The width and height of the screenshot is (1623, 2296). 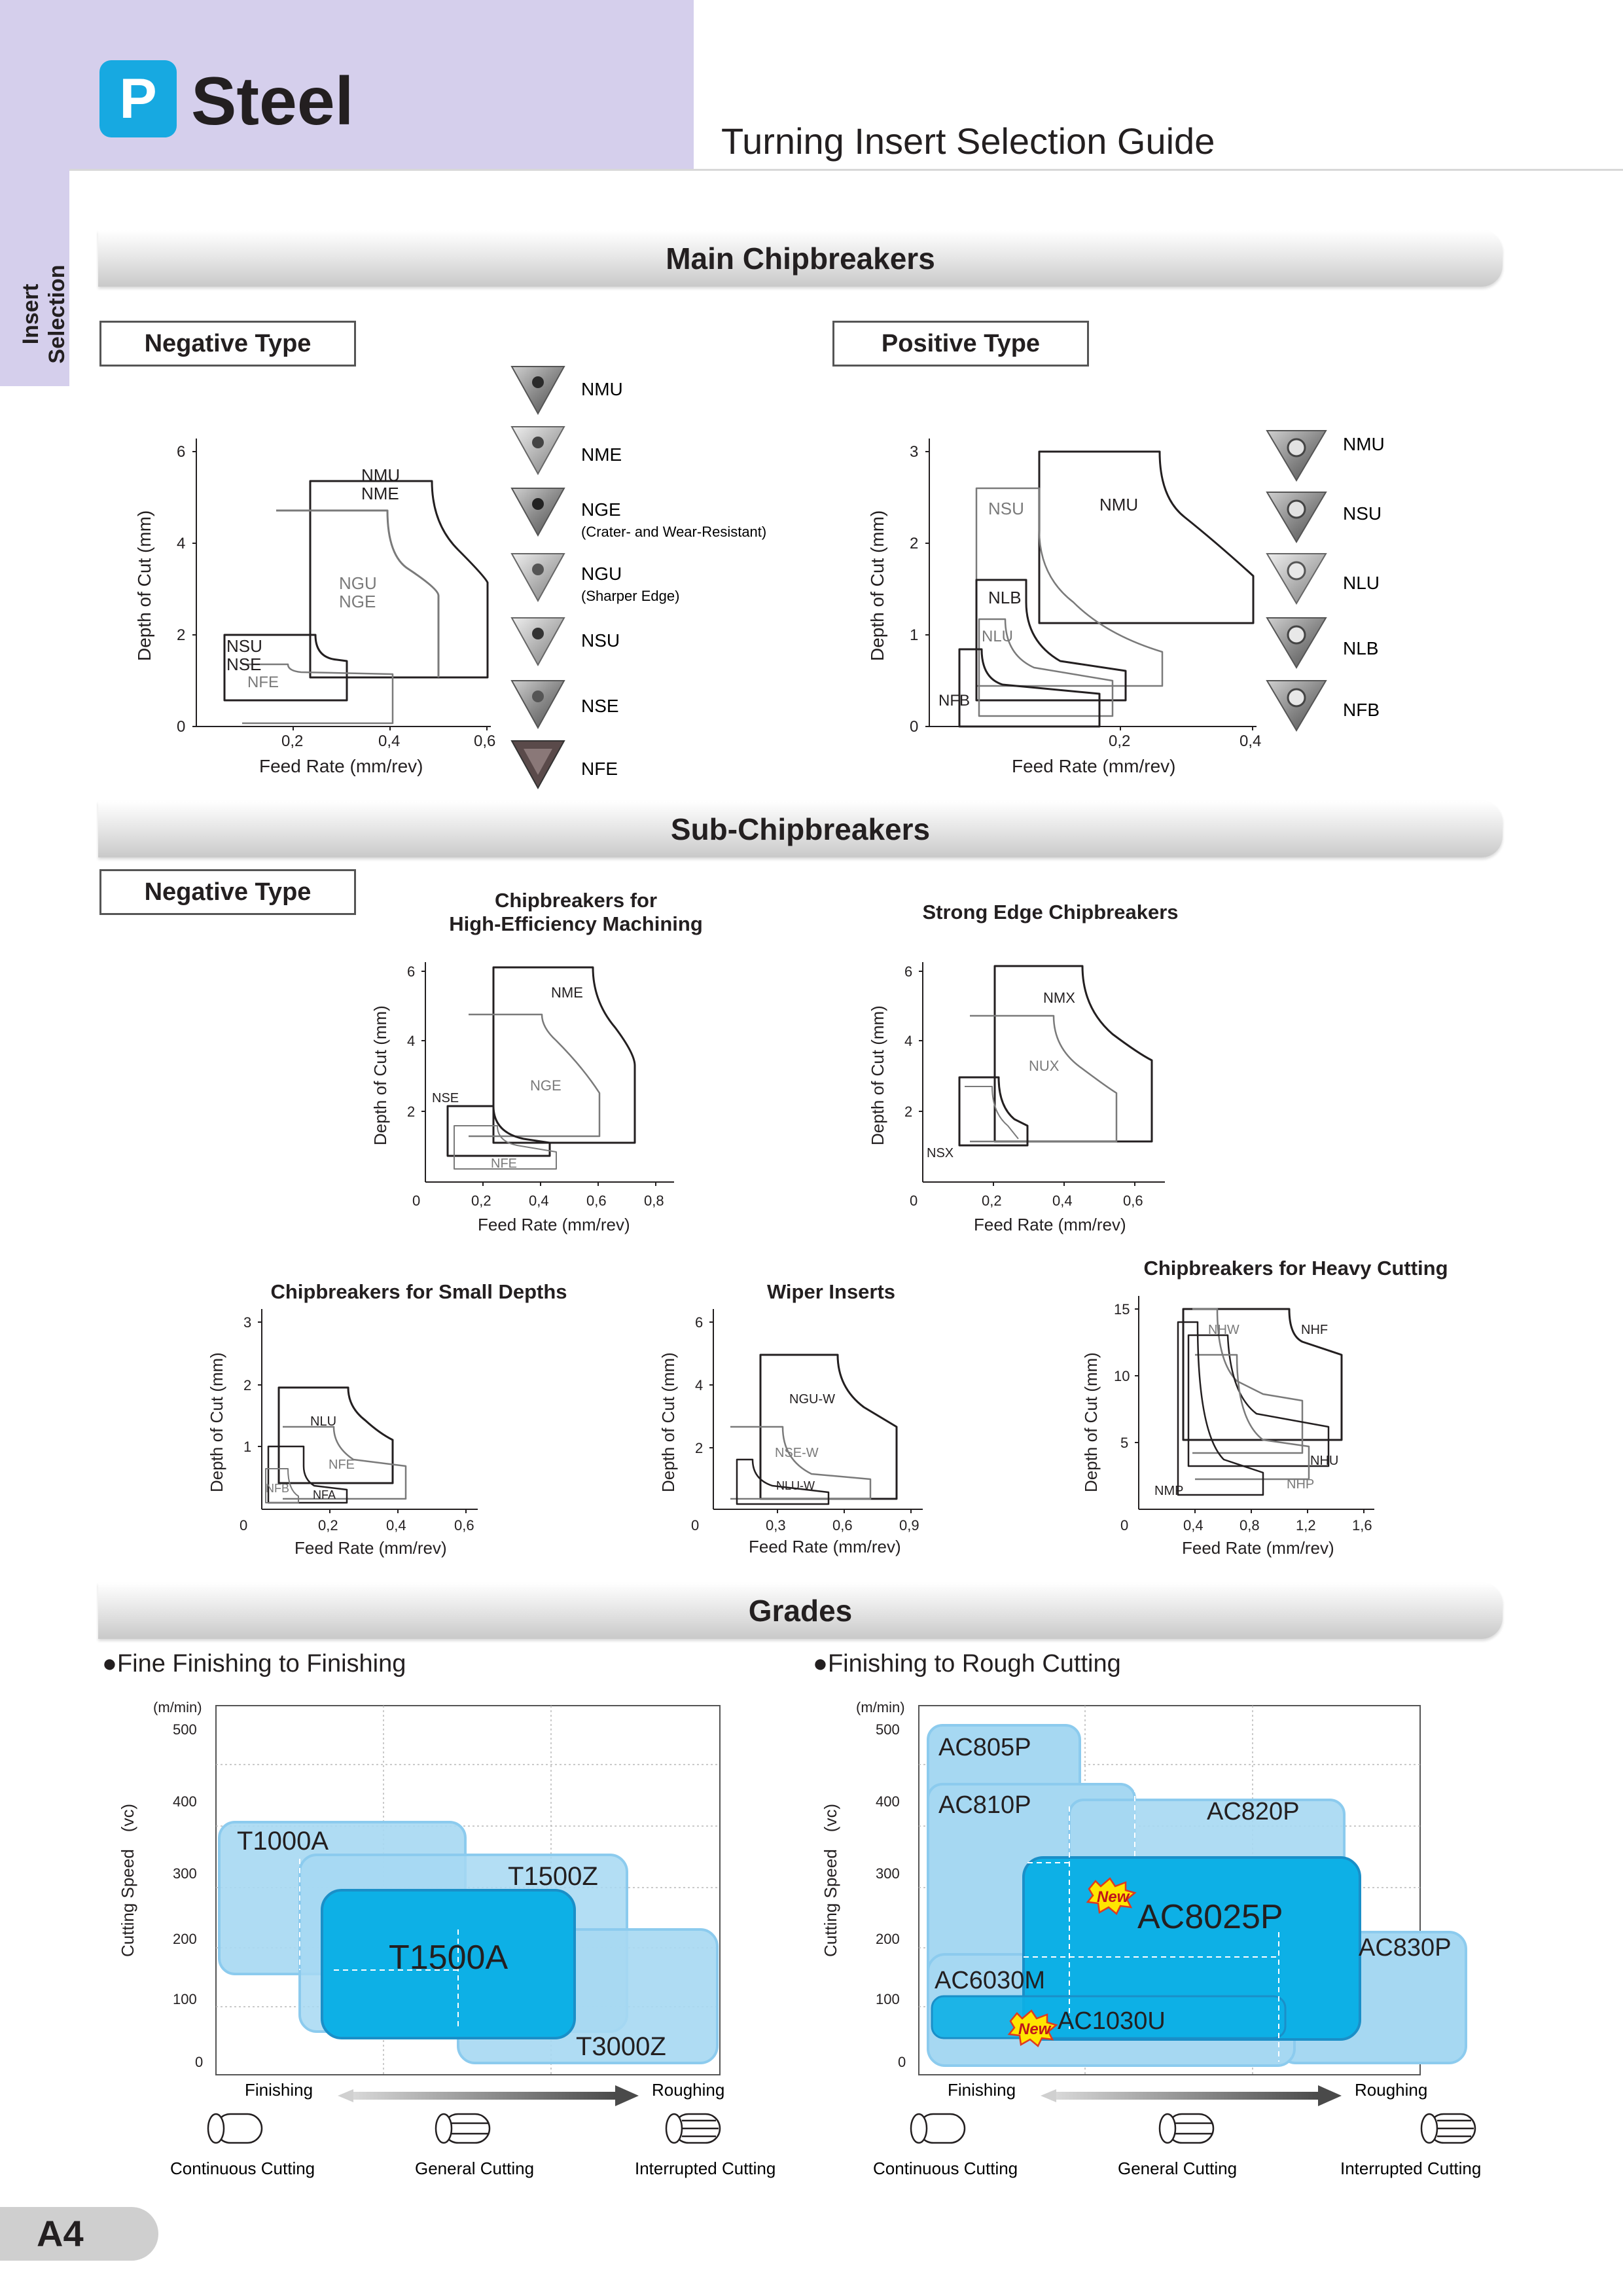 What do you see at coordinates (601, 574) in the screenshot?
I see `insert-name: NGU` at bounding box center [601, 574].